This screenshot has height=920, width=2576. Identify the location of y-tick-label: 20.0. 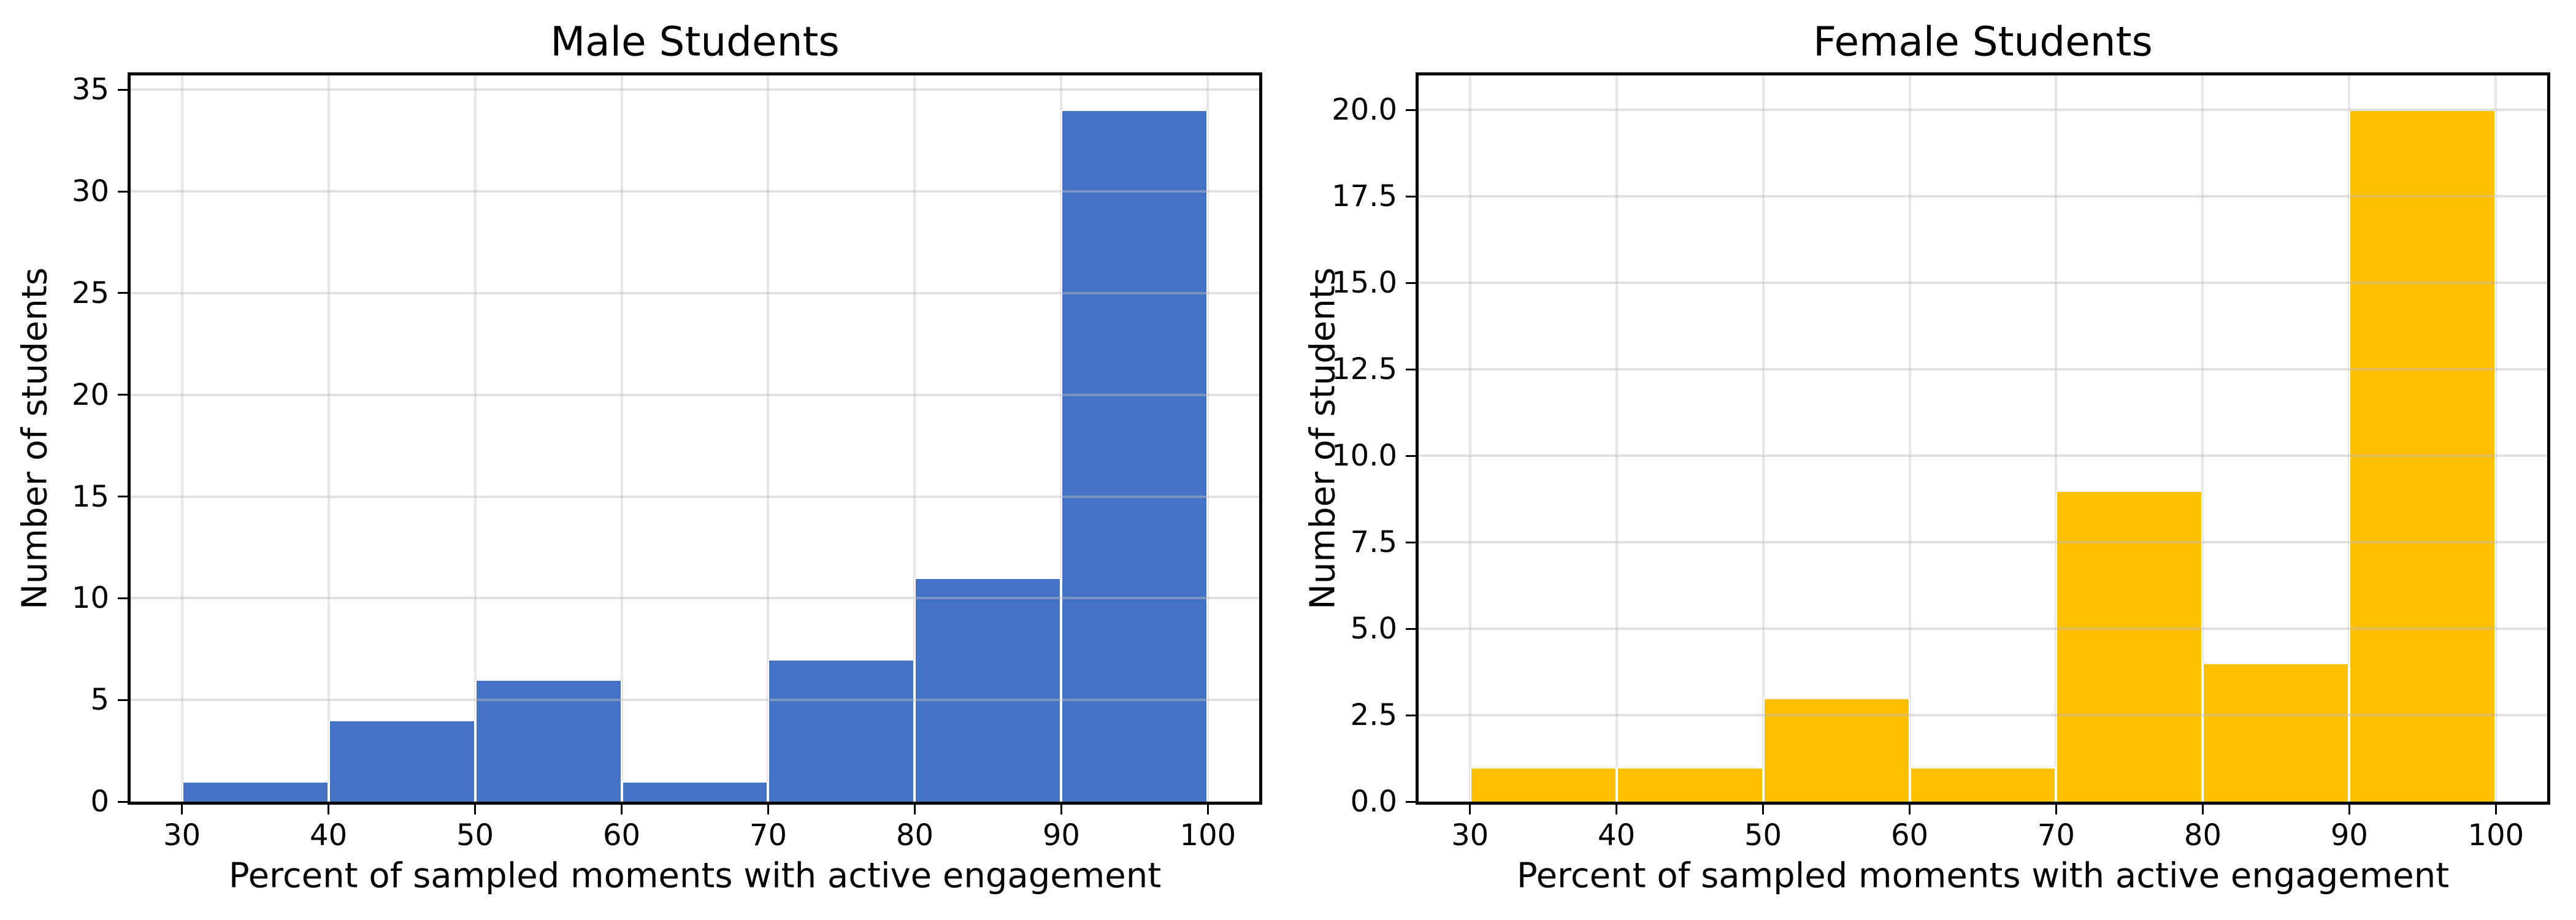
(1364, 110).